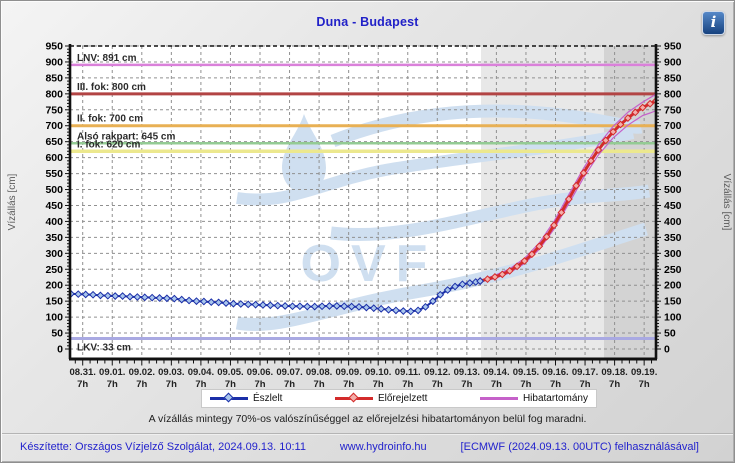 The image size is (735, 463). Describe the element at coordinates (108, 144) in the screenshot. I see `reference-label-i-fok: I. fok: 620 cm` at that location.